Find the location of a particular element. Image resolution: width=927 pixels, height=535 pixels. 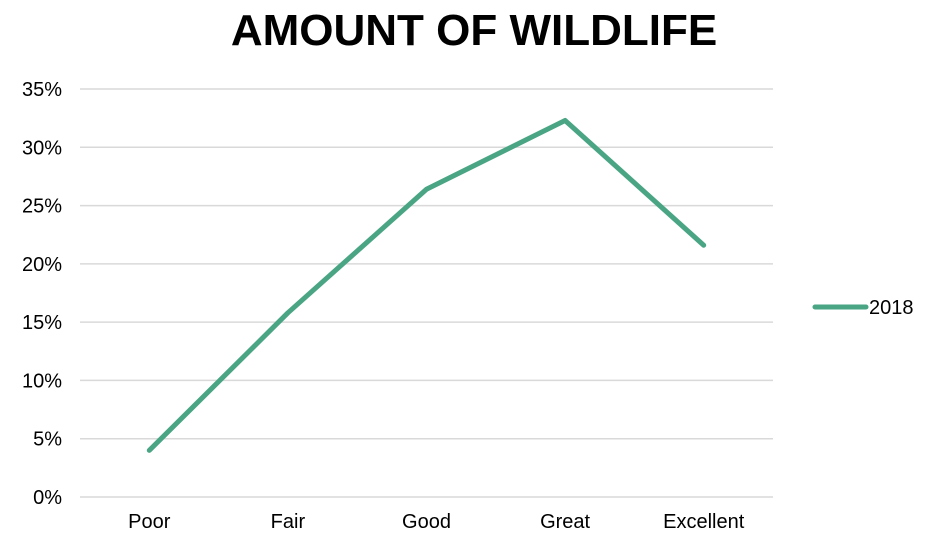

x-tick-label: Fair is located at coordinates (288, 522).